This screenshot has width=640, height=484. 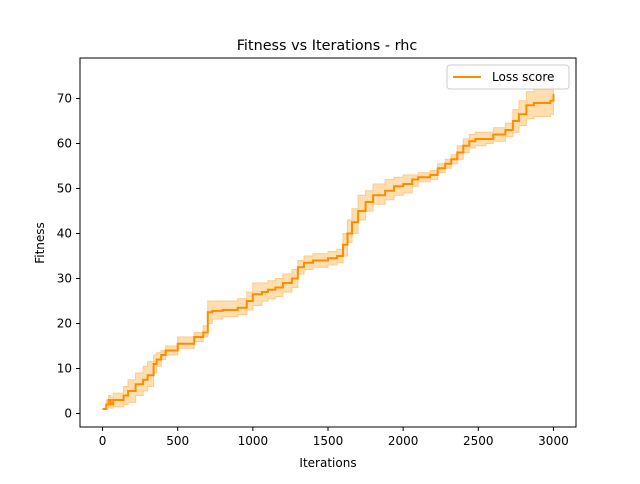 I want to click on y-axis-label: Fitness, so click(x=40, y=243).